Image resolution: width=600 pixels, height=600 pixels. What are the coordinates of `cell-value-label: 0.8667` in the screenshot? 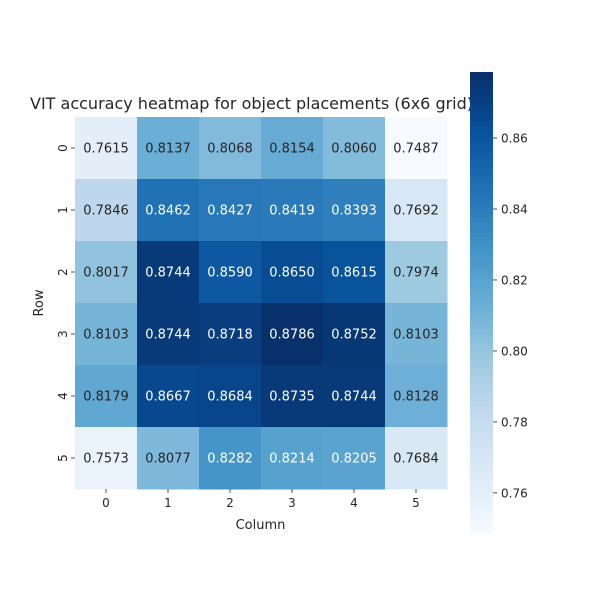 It's located at (168, 397).